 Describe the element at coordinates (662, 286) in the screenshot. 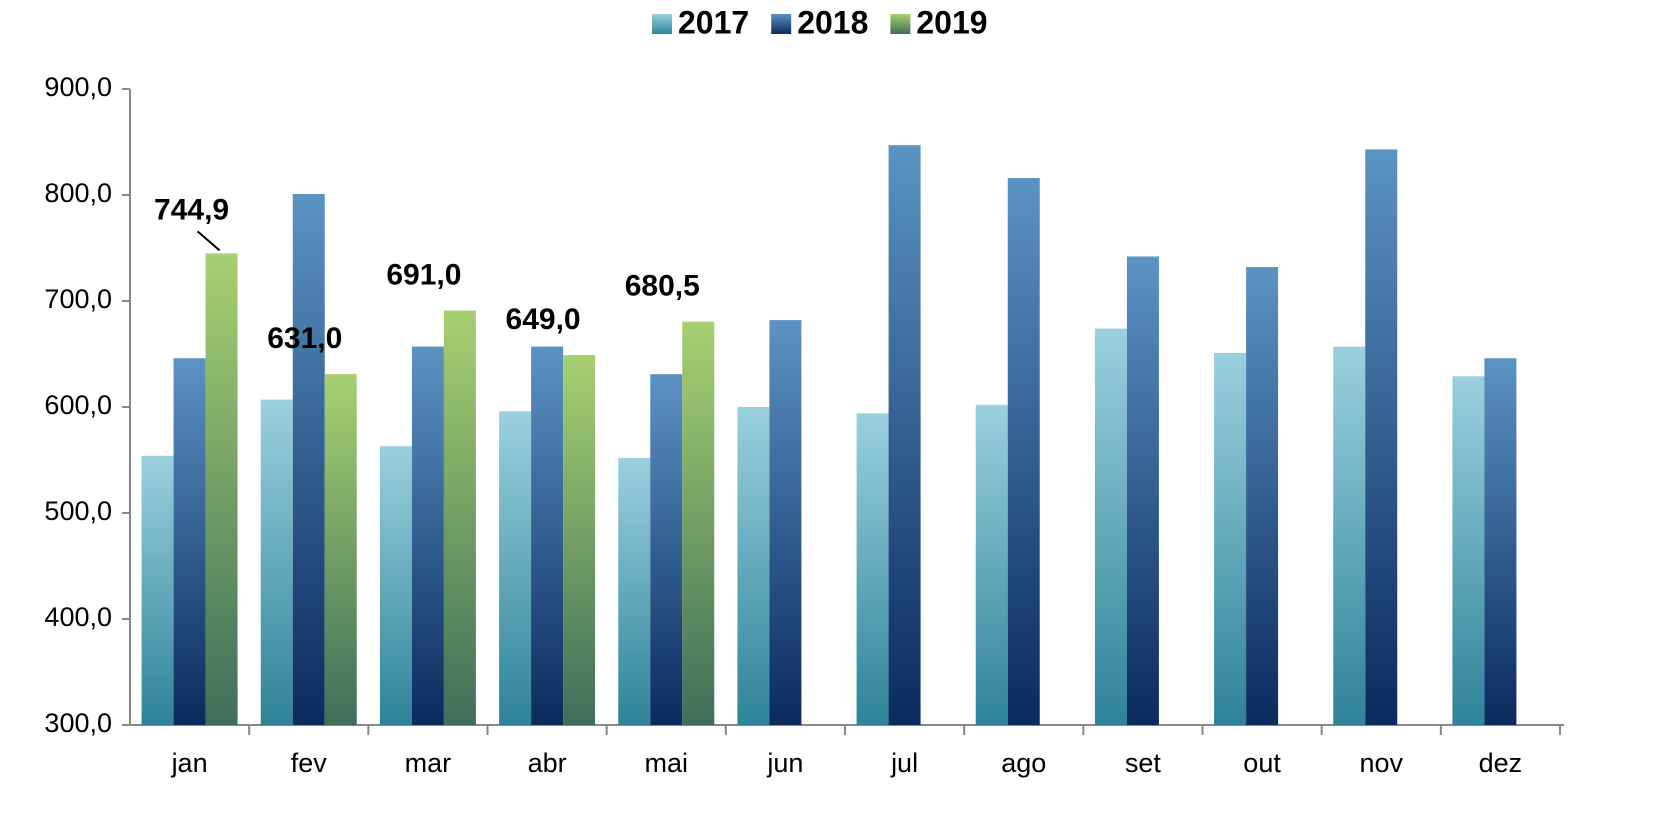

I see `data-label: 680,5` at that location.